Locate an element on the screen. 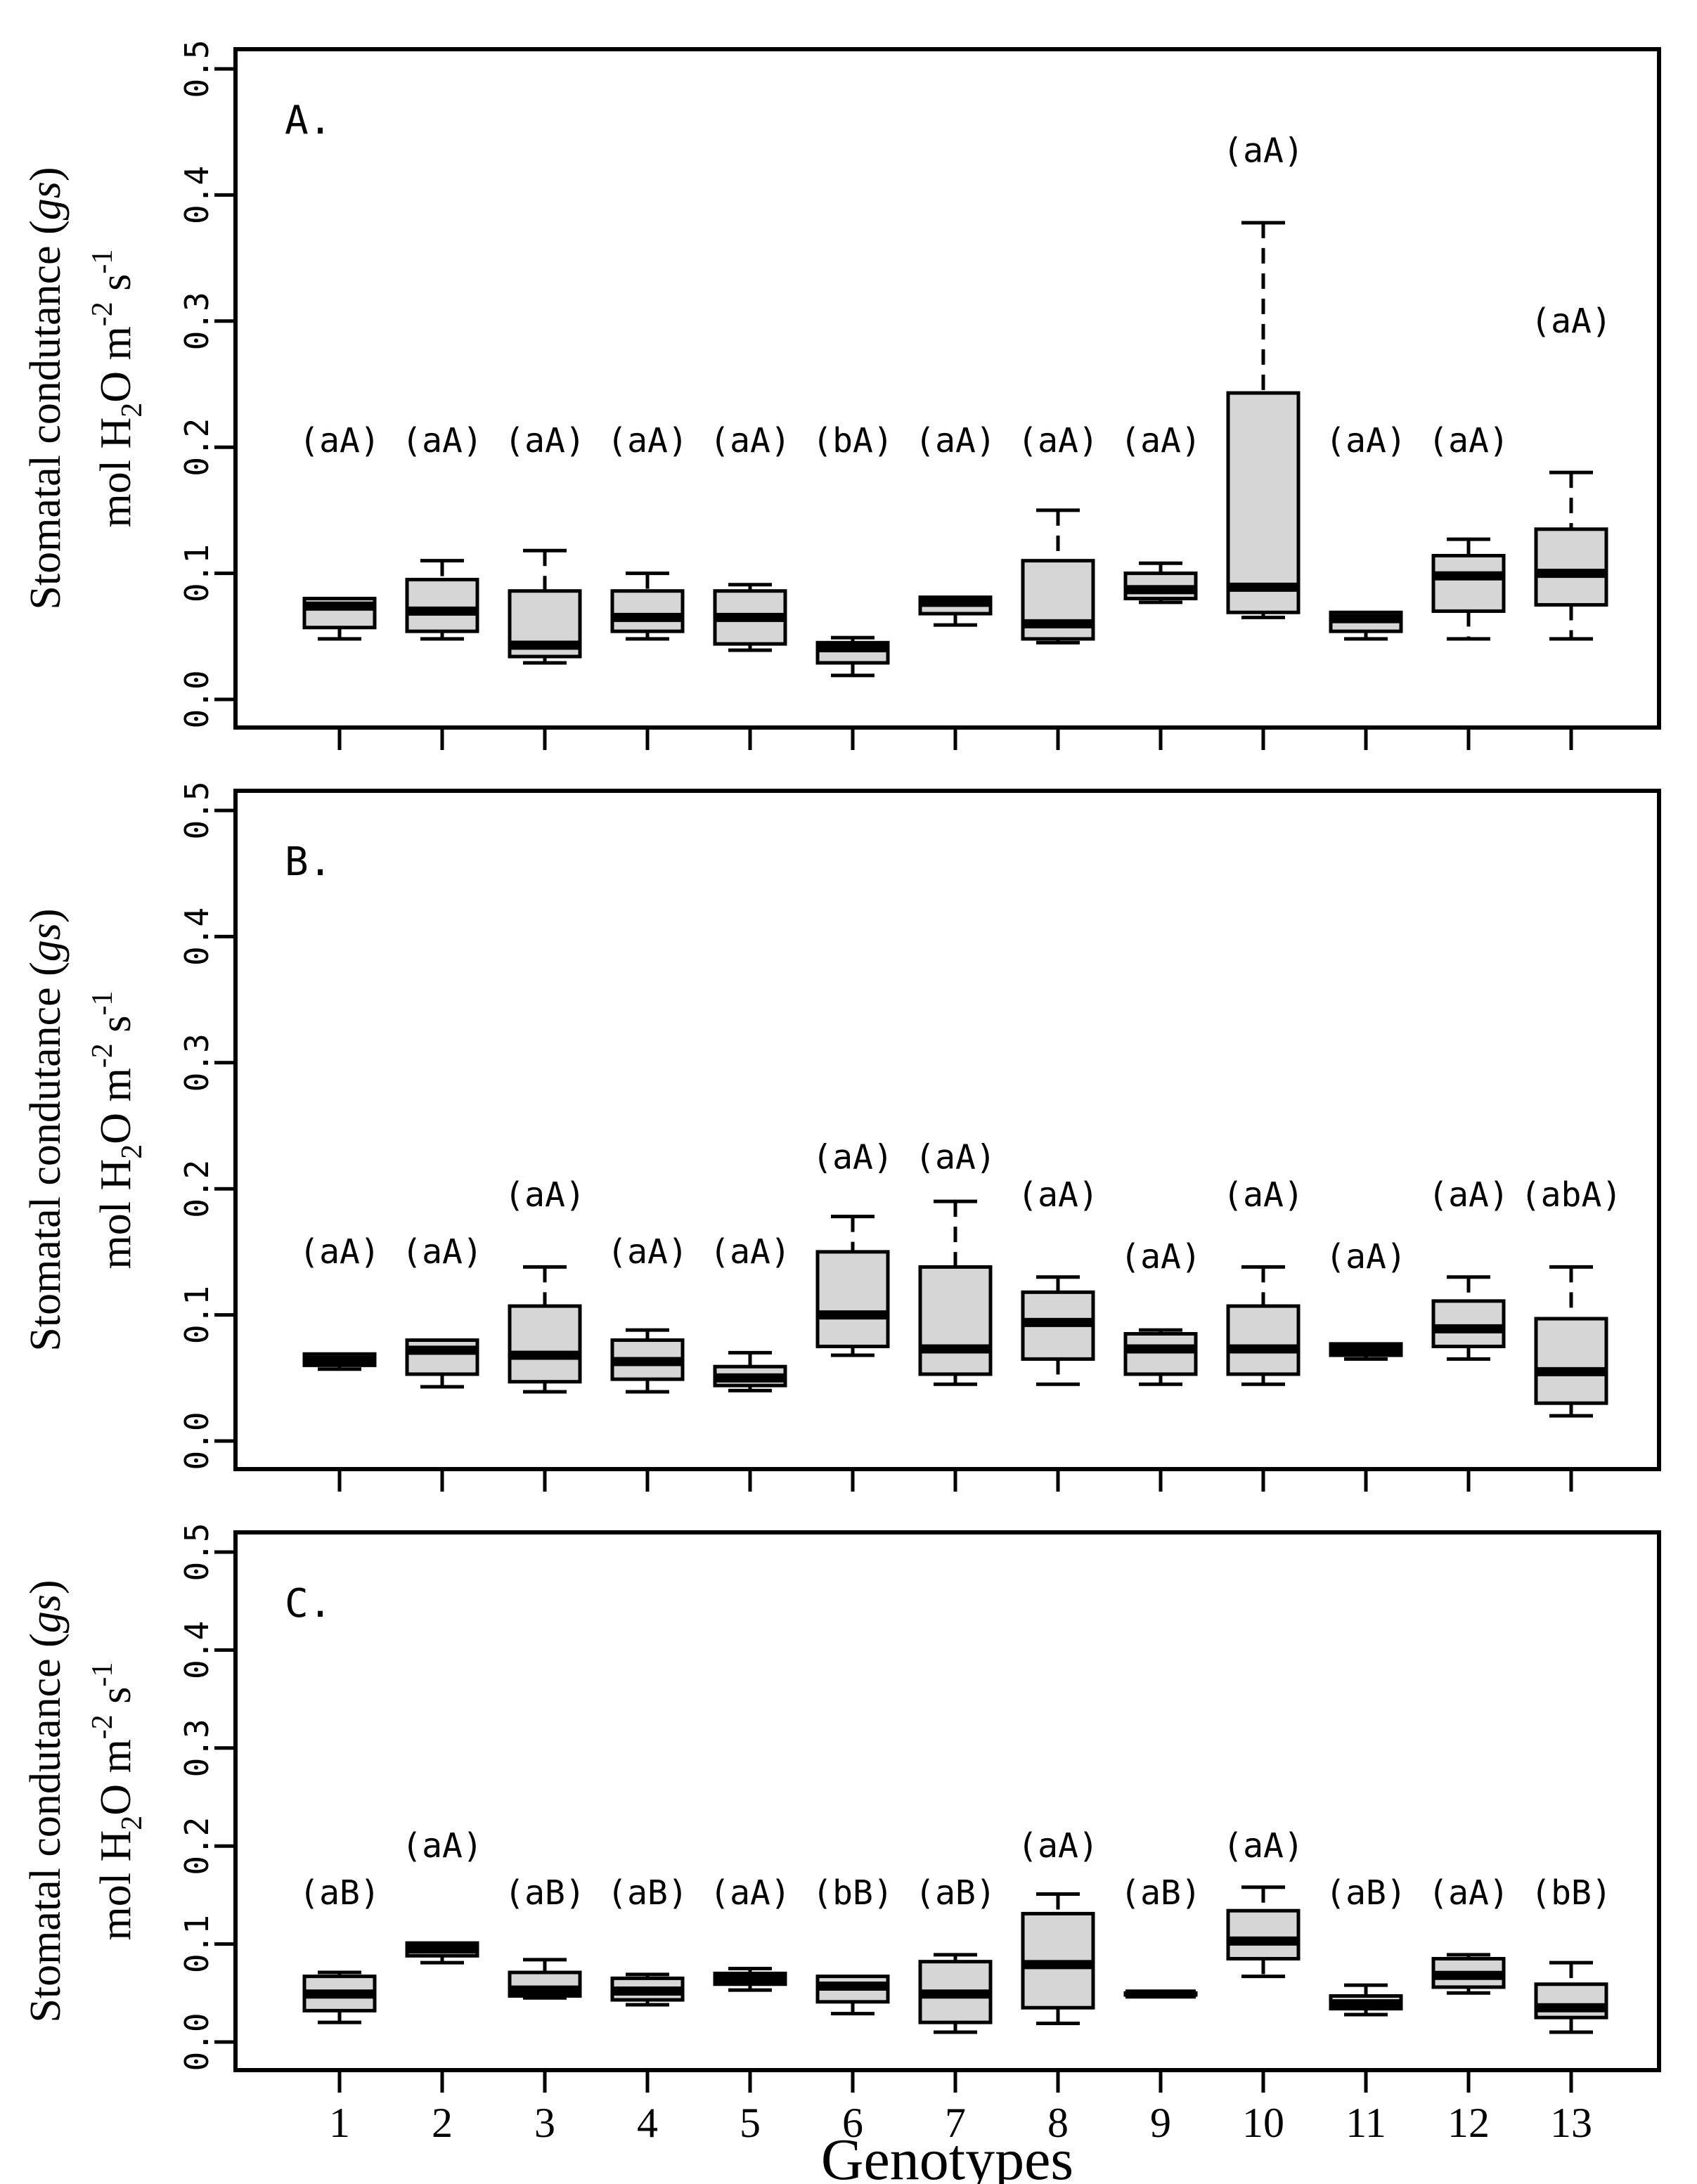 The width and height of the screenshot is (1697, 2184). y-tick-label: 0.0 is located at coordinates (197, 2041).